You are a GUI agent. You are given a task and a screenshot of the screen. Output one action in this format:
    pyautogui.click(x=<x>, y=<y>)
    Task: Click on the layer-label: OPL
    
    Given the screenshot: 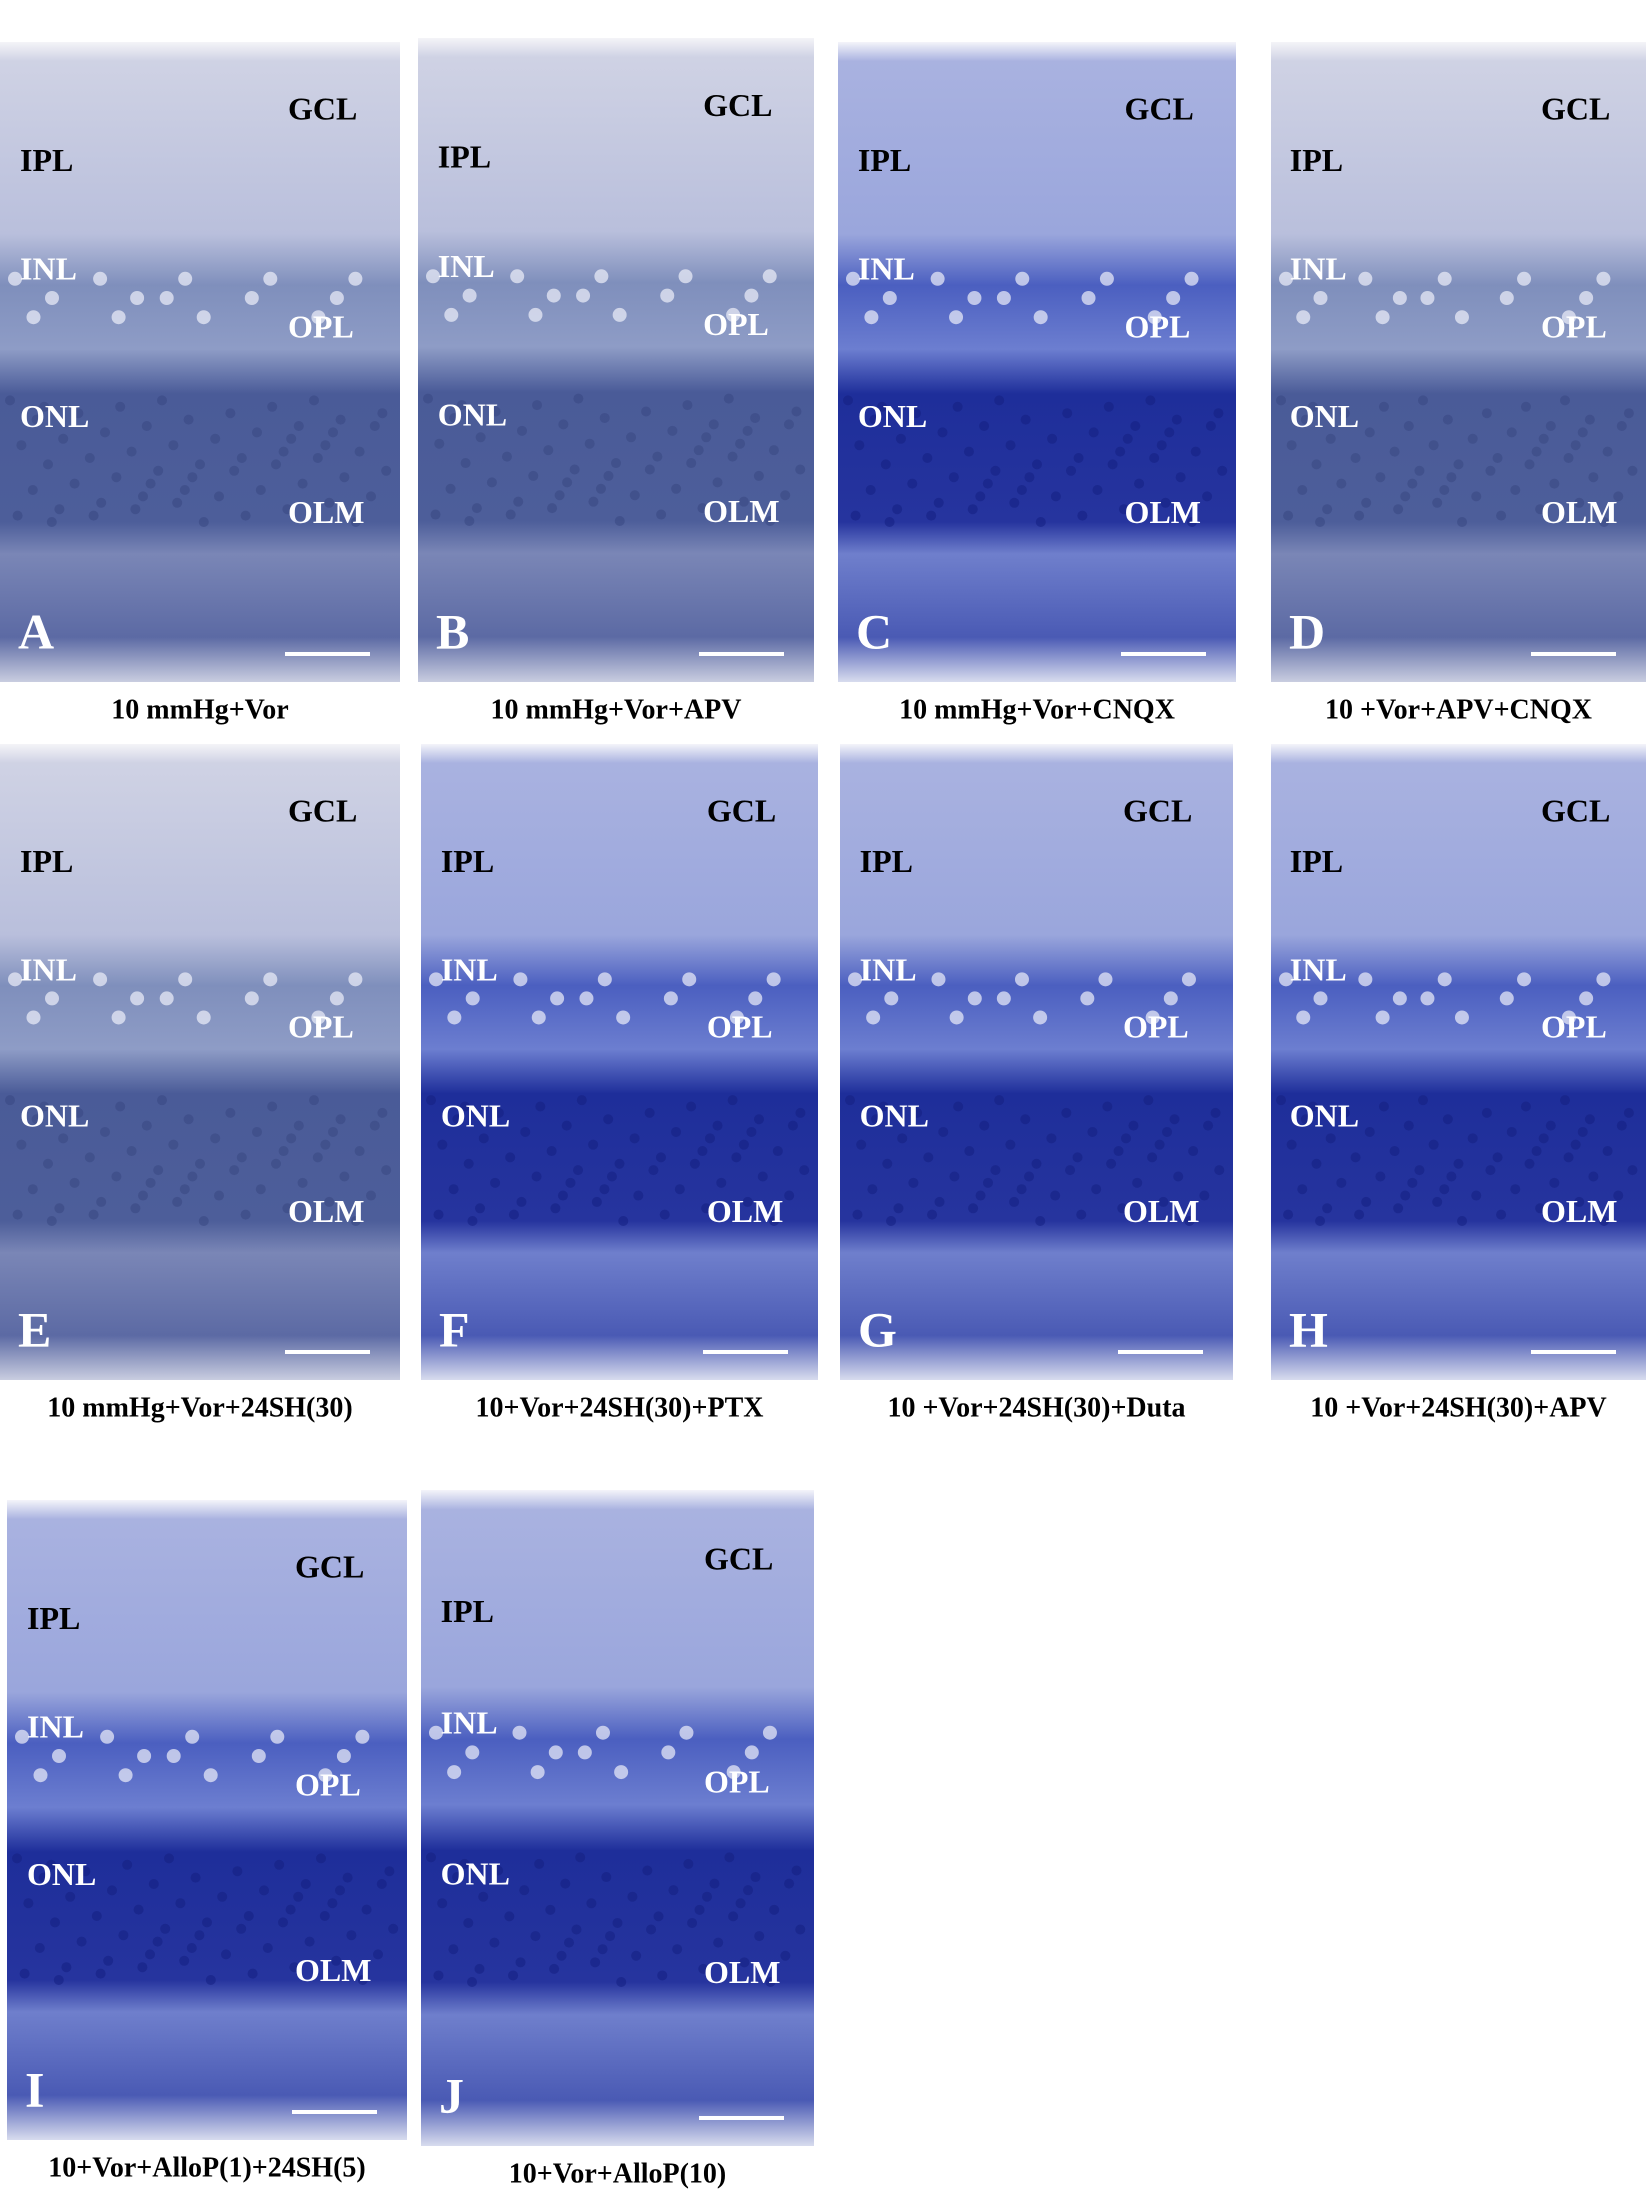 What is the action you would take?
    pyautogui.click(x=1574, y=1027)
    